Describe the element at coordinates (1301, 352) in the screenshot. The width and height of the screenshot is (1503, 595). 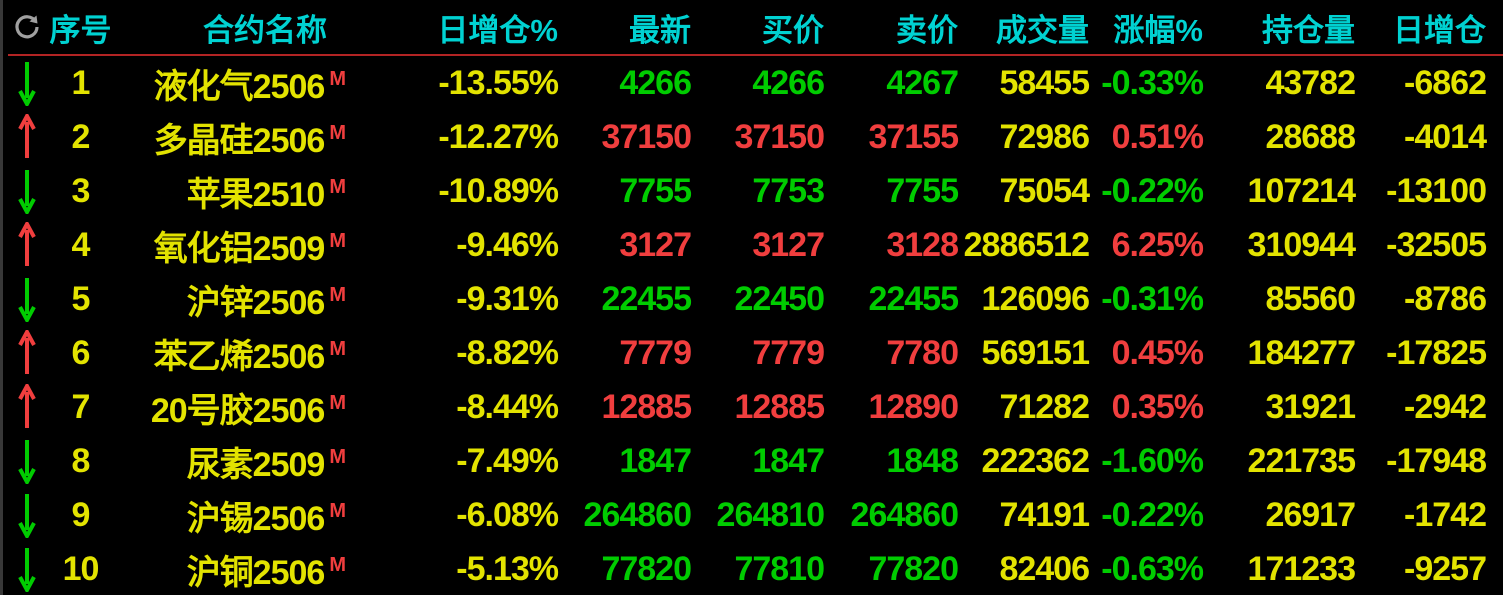
I see `open-interest-cell: 184277` at that location.